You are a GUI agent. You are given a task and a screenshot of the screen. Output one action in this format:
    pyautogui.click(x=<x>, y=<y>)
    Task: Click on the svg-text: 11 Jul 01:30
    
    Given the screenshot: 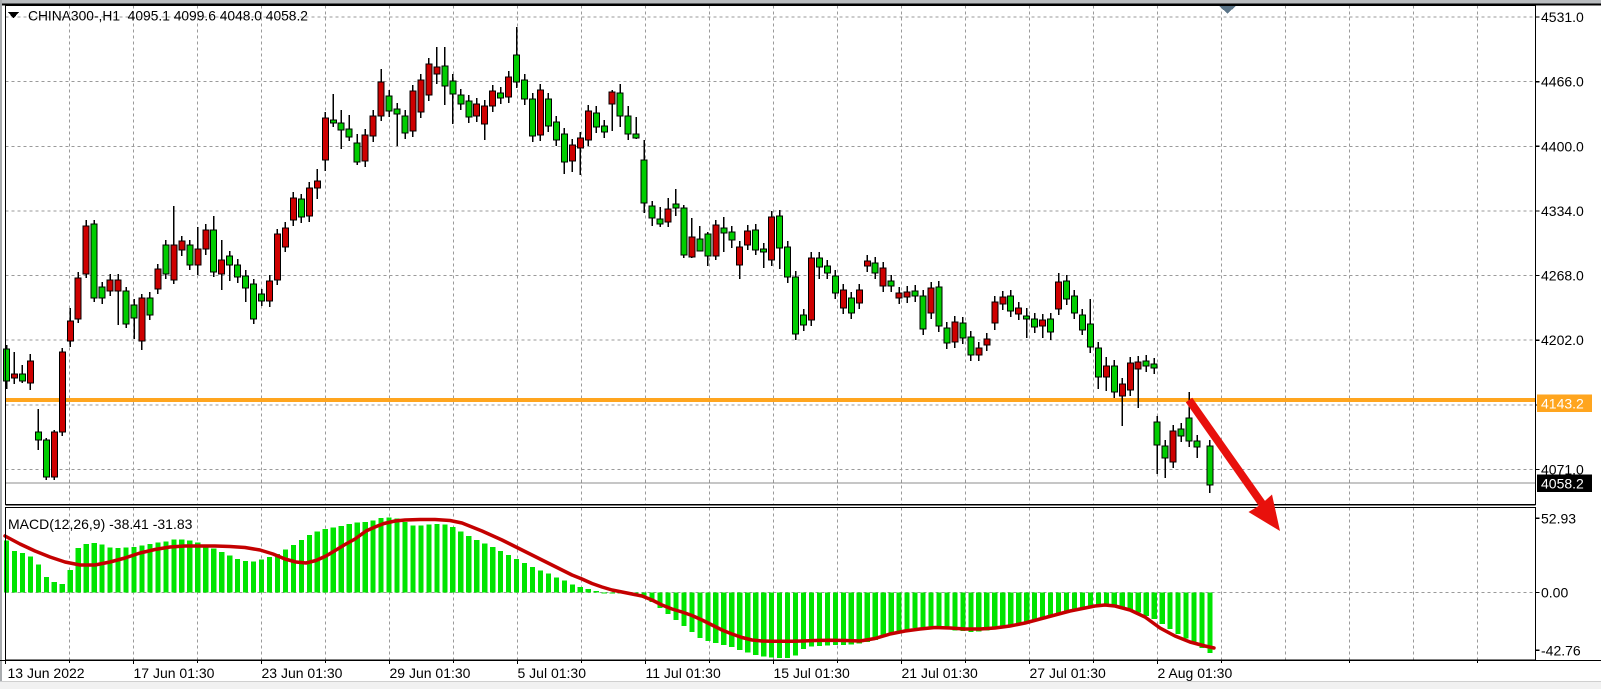 What is the action you would take?
    pyautogui.click(x=683, y=673)
    